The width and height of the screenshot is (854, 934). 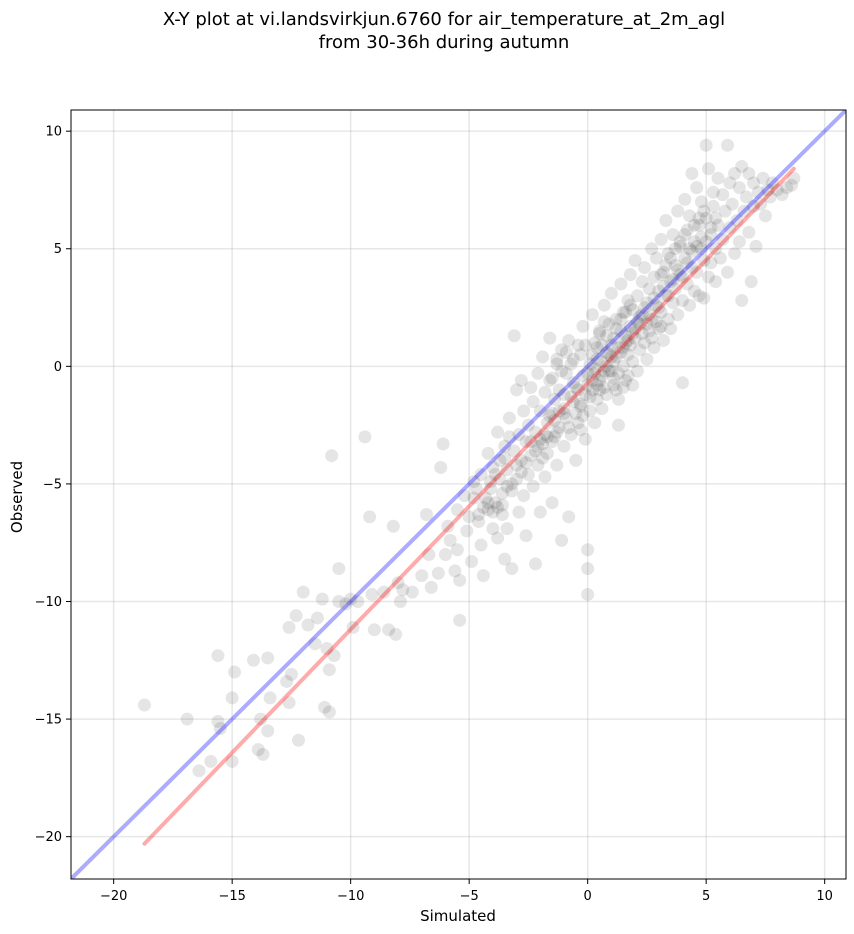 What do you see at coordinates (52, 484) in the screenshot?
I see `y-tick-label: −5` at bounding box center [52, 484].